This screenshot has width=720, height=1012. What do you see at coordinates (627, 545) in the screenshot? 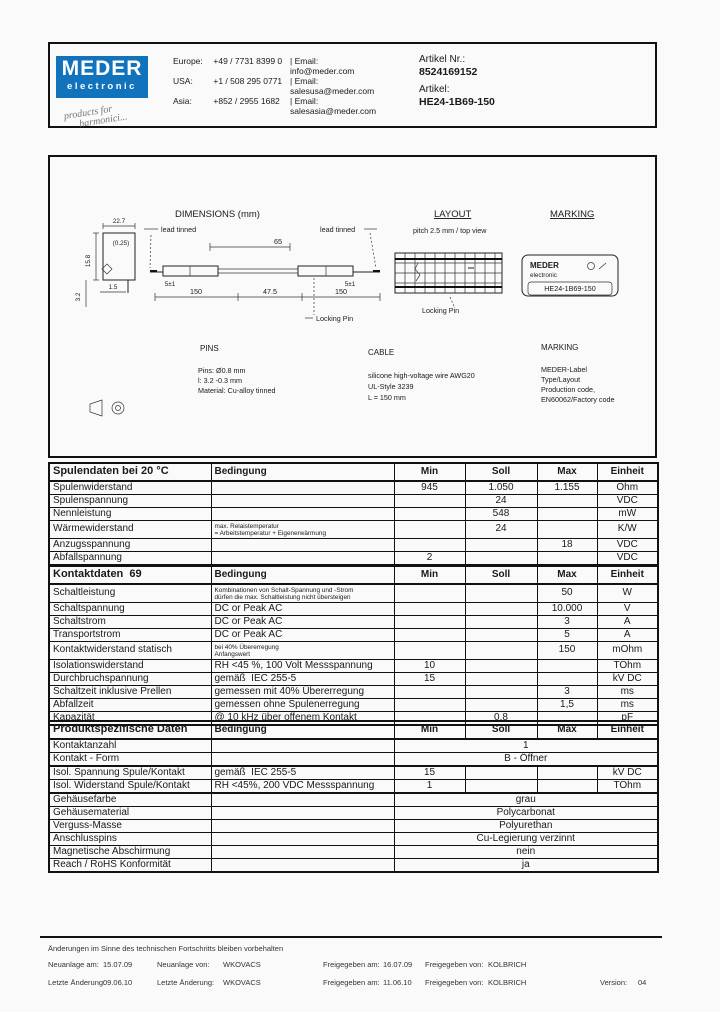
I see `cell-einheit: VDC` at bounding box center [627, 545].